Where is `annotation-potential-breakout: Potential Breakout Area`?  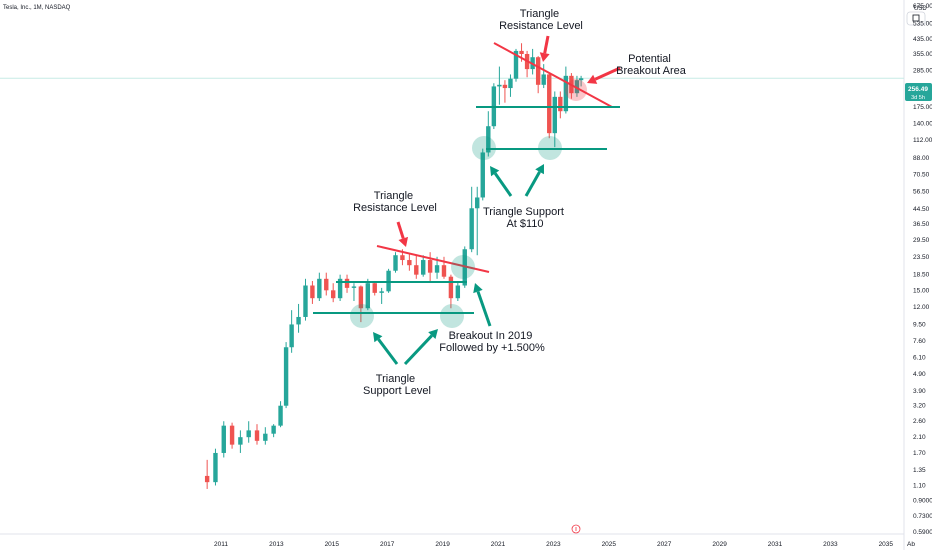
annotation-potential-breakout: Potential Breakout Area is located at coordinates (651, 65).